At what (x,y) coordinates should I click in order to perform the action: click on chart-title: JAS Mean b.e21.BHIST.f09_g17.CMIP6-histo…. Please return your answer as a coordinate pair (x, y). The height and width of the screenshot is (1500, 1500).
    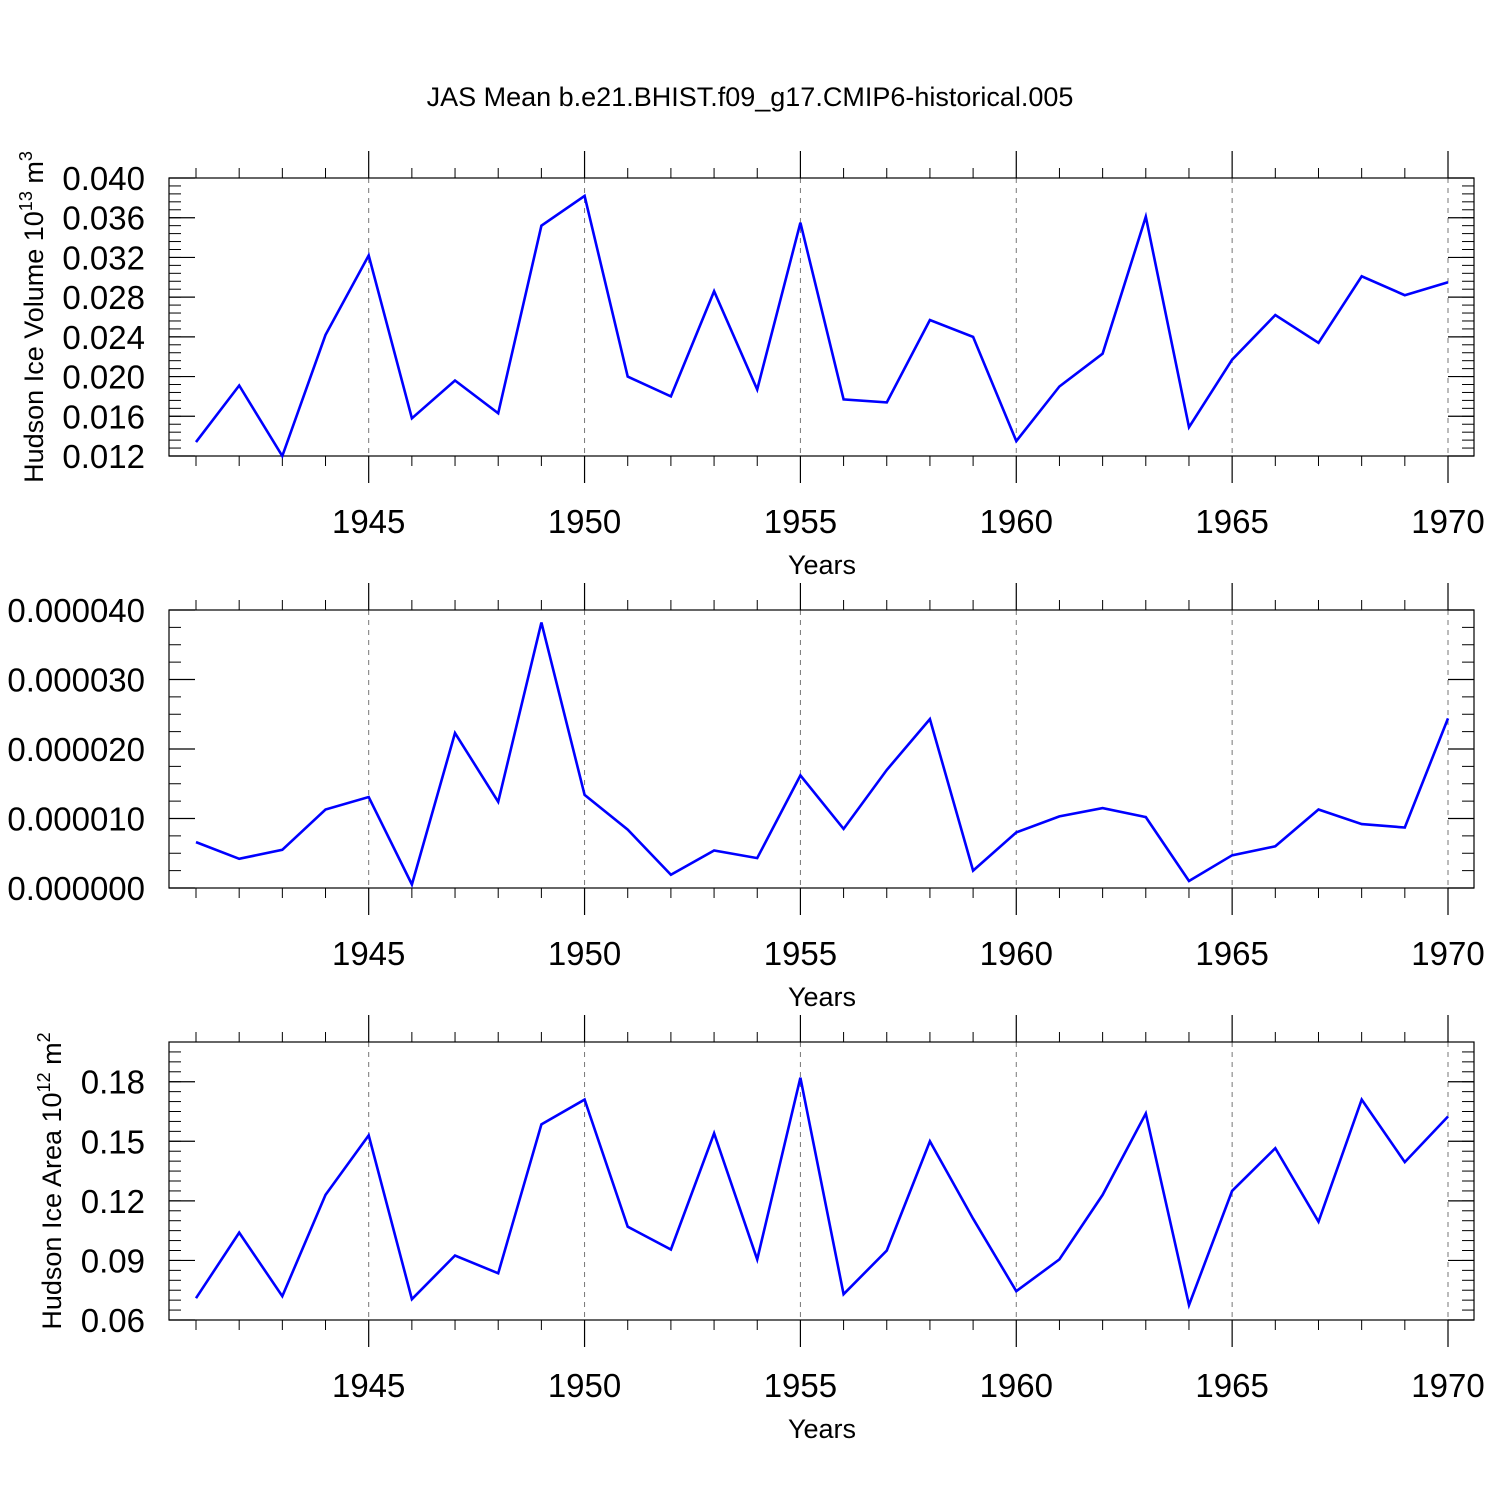
    Looking at the image, I should click on (750, 97).